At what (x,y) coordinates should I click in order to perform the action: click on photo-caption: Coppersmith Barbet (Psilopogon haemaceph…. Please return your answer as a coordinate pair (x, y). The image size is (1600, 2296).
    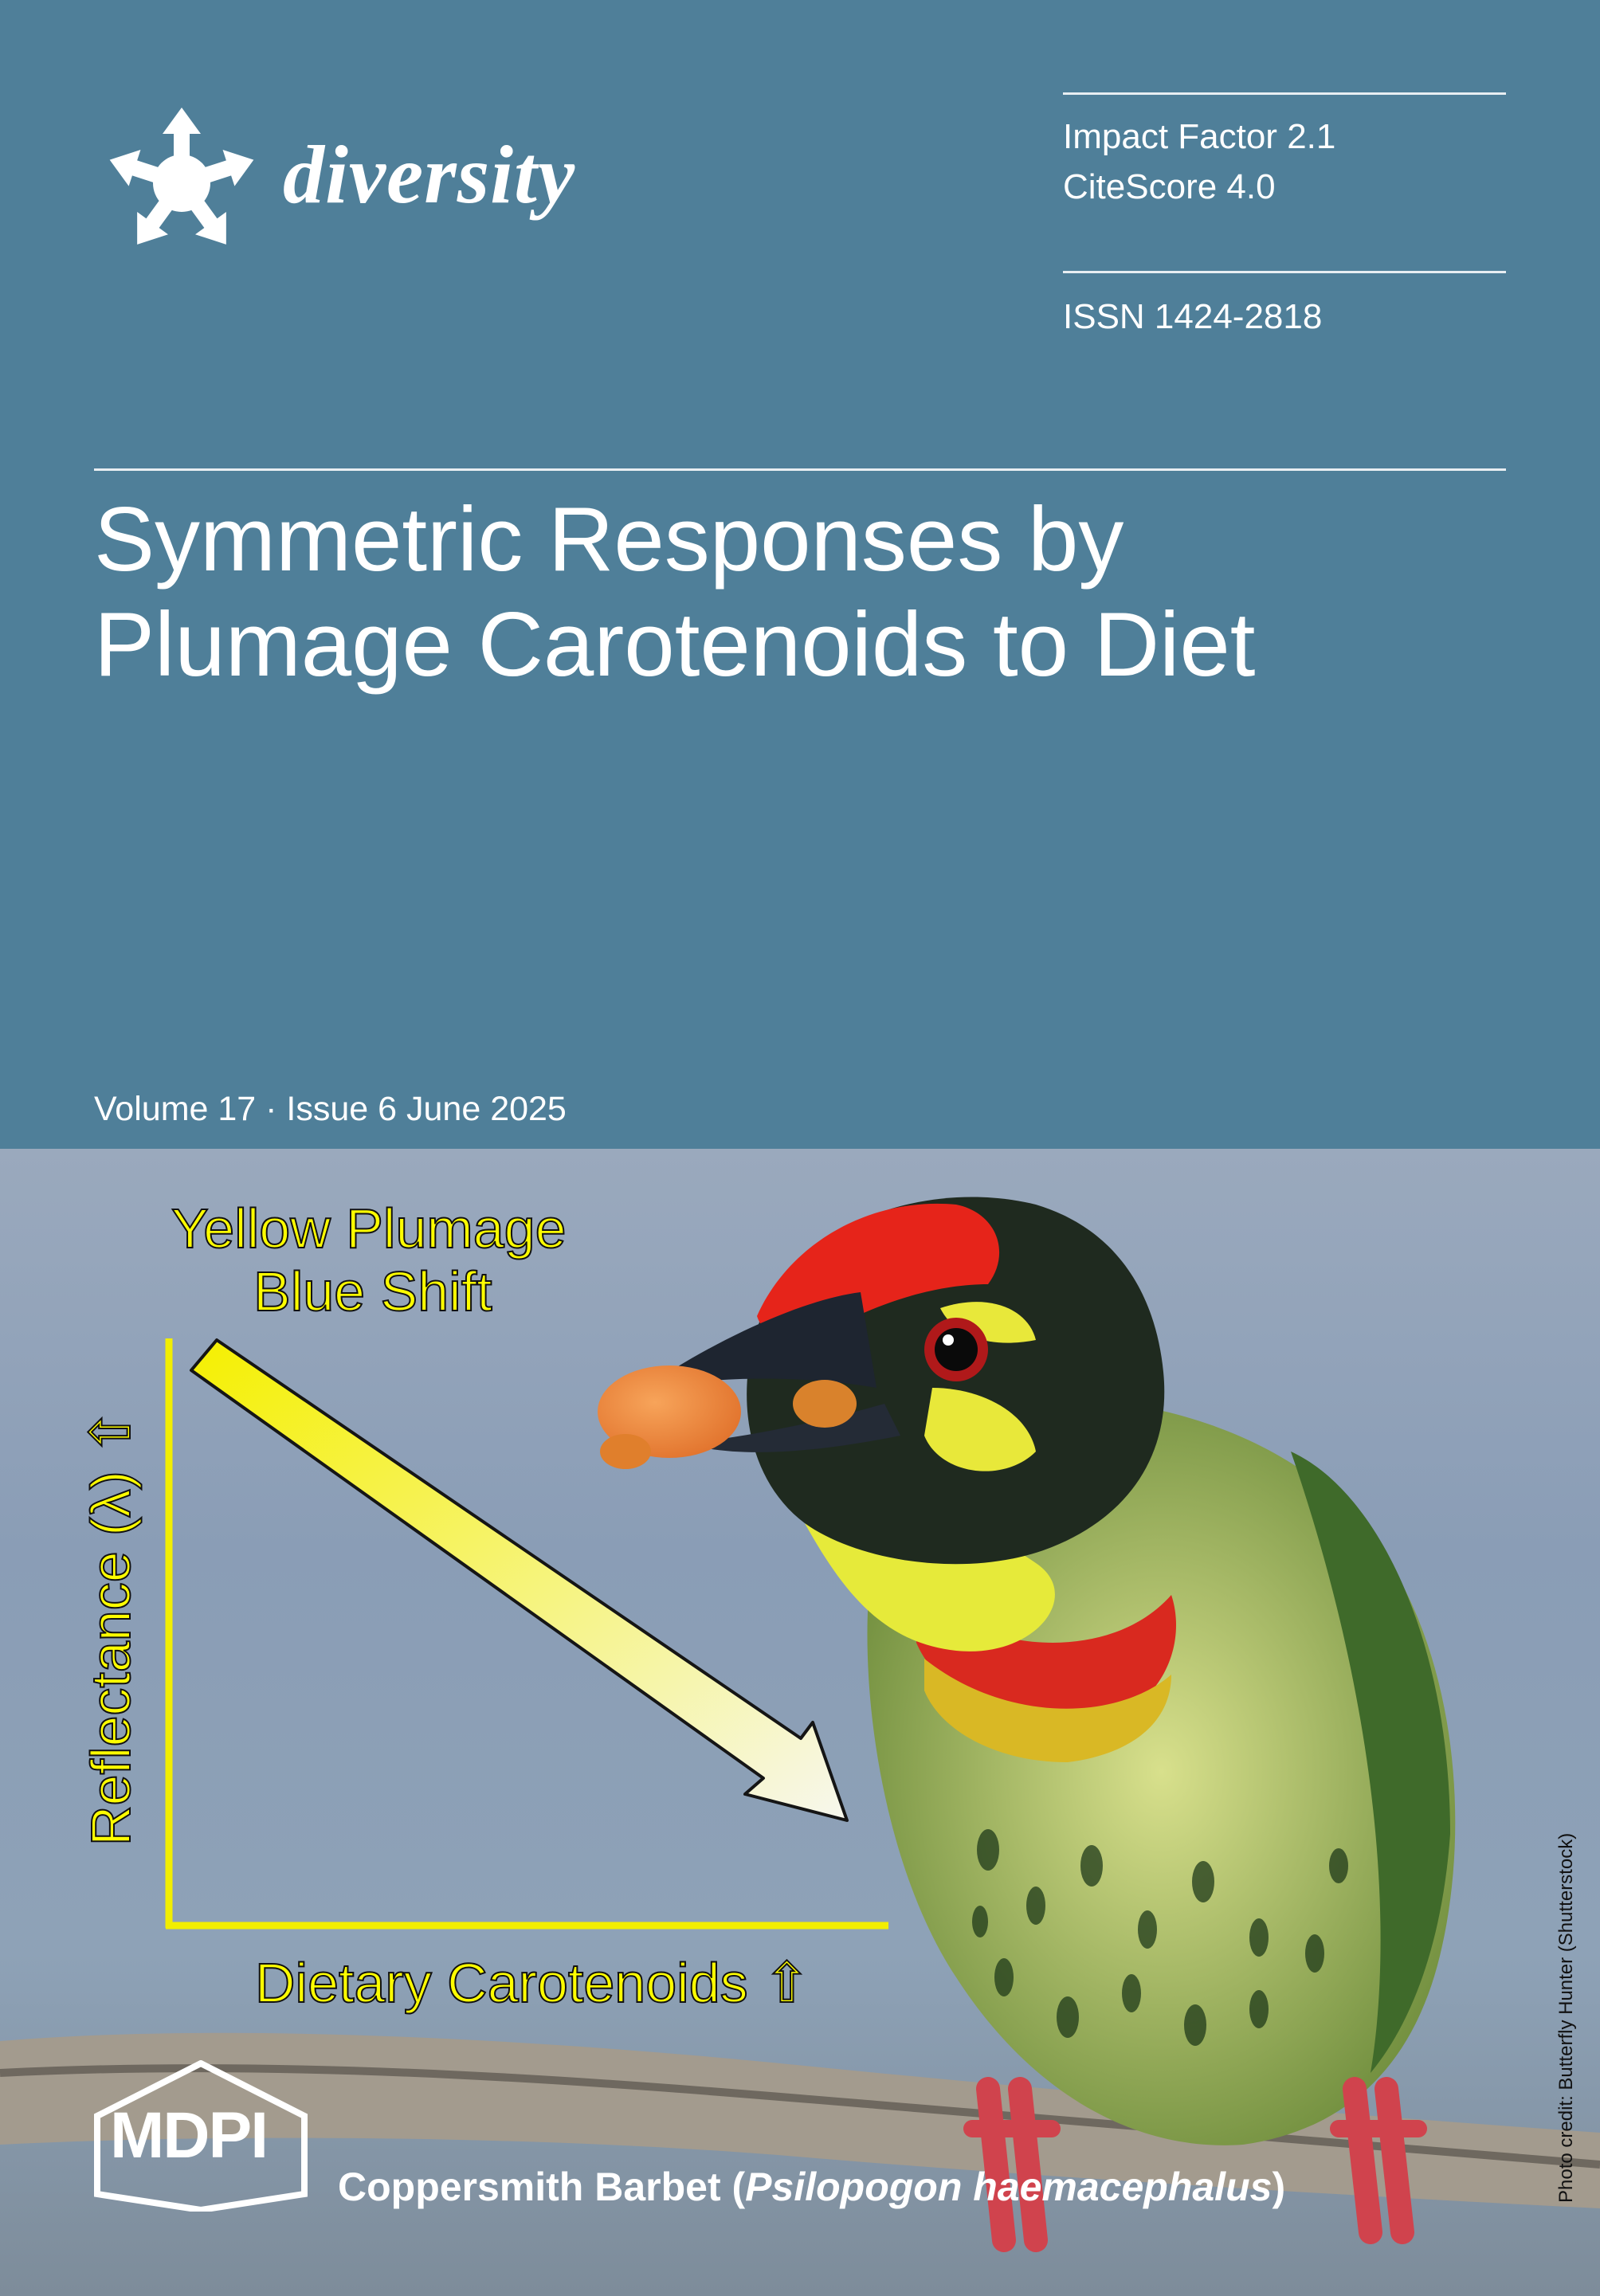
    Looking at the image, I should click on (811, 2187).